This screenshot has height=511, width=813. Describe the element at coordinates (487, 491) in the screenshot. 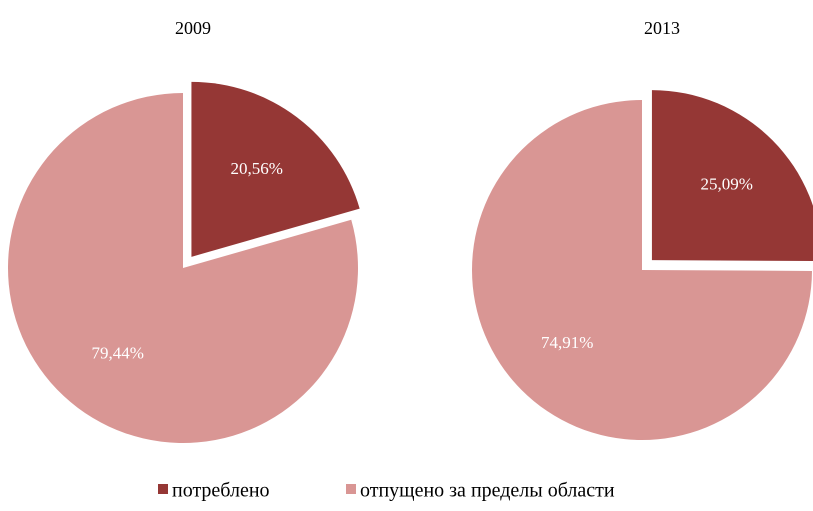

I see `legend-label: отпущено за пределы области` at that location.